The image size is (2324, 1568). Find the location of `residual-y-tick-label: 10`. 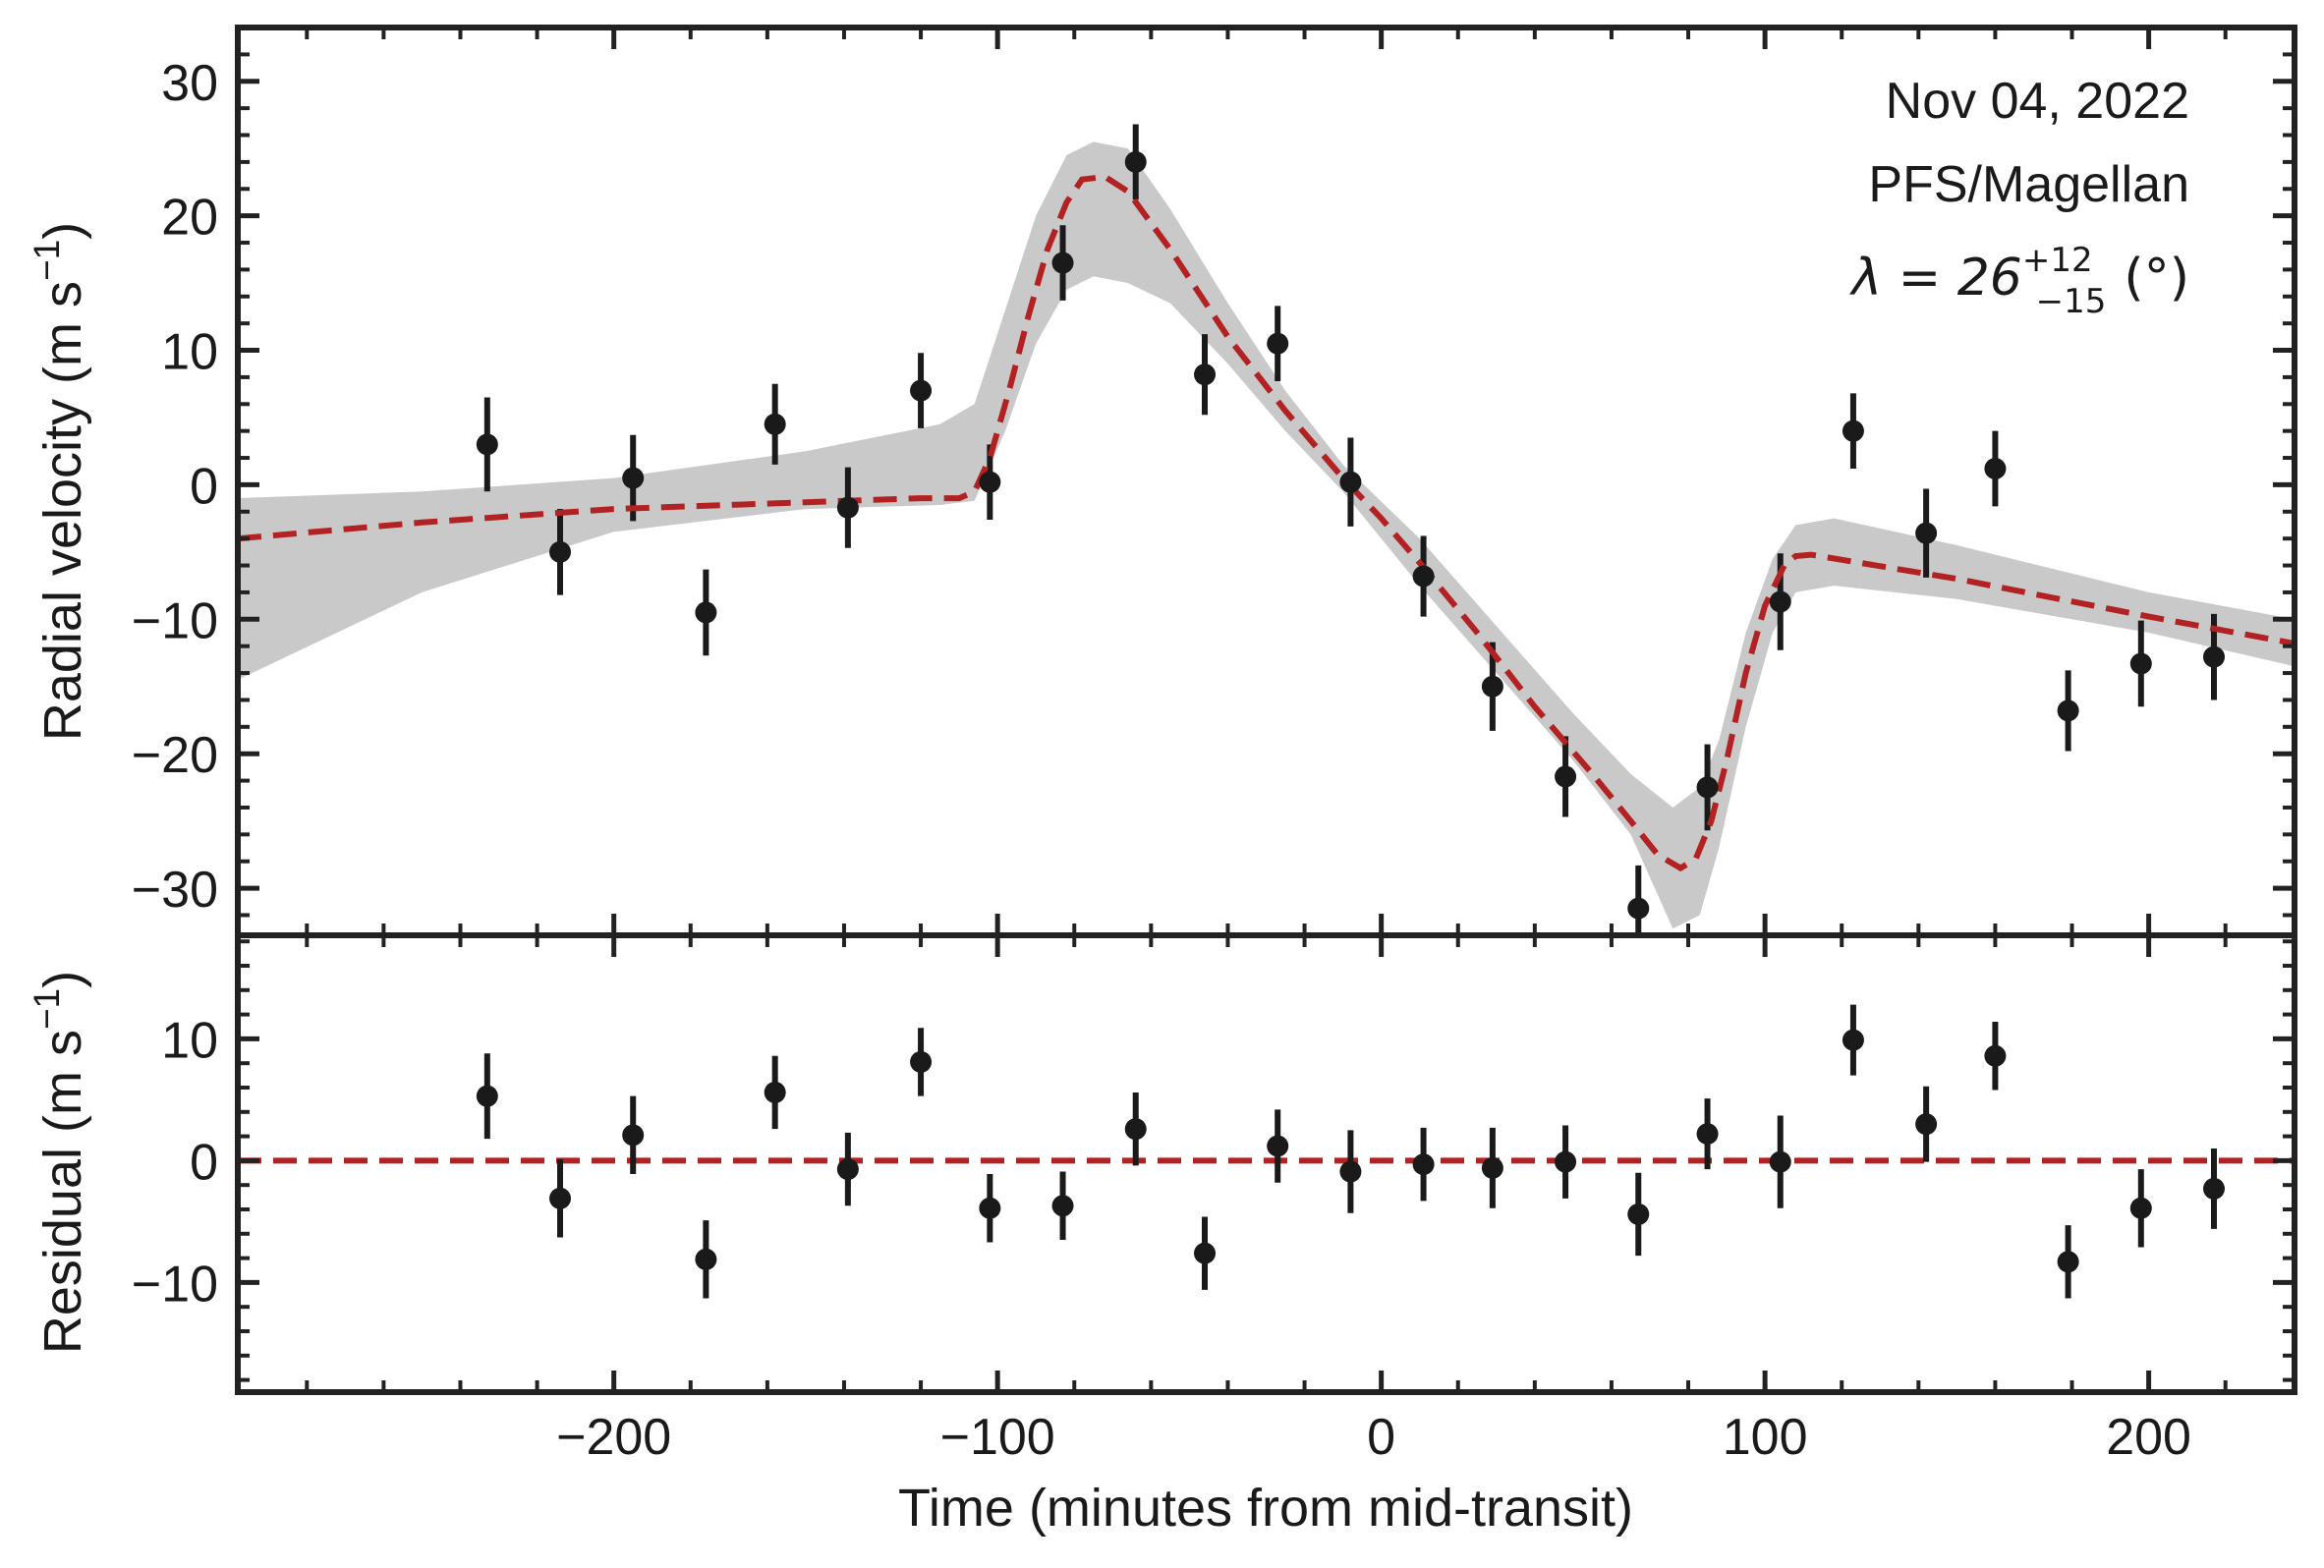

residual-y-tick-label: 10 is located at coordinates (190, 1040).